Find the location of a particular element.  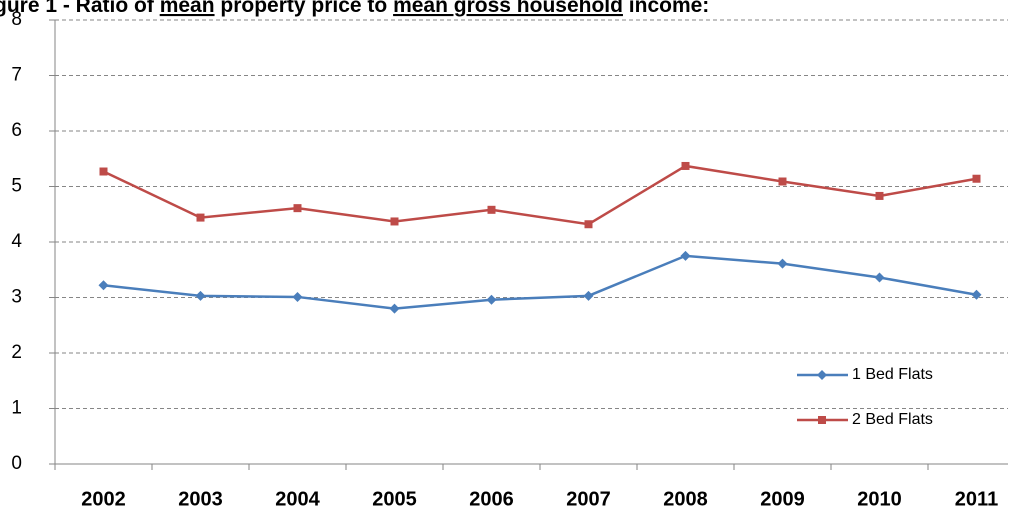

title-part: property price to is located at coordinates (304, 8).